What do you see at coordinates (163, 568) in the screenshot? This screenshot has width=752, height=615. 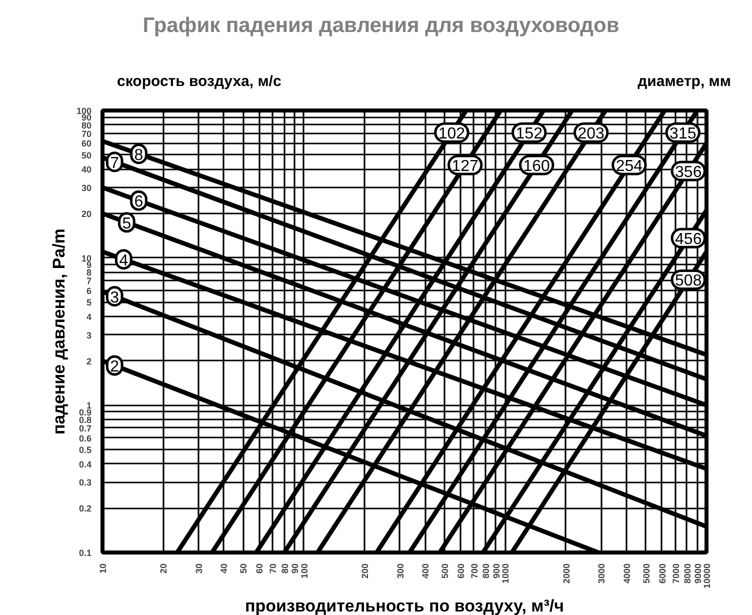 I see `x-tick-label: 20` at bounding box center [163, 568].